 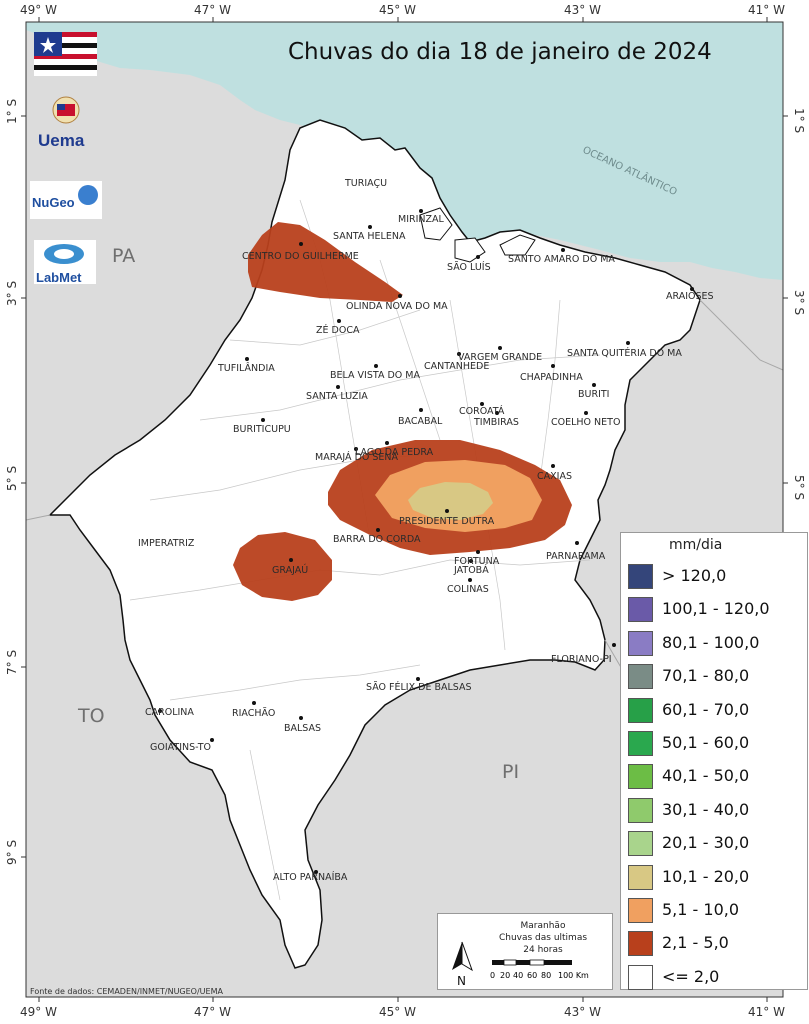 I want to click on city-label: BURITI, so click(x=593, y=394).